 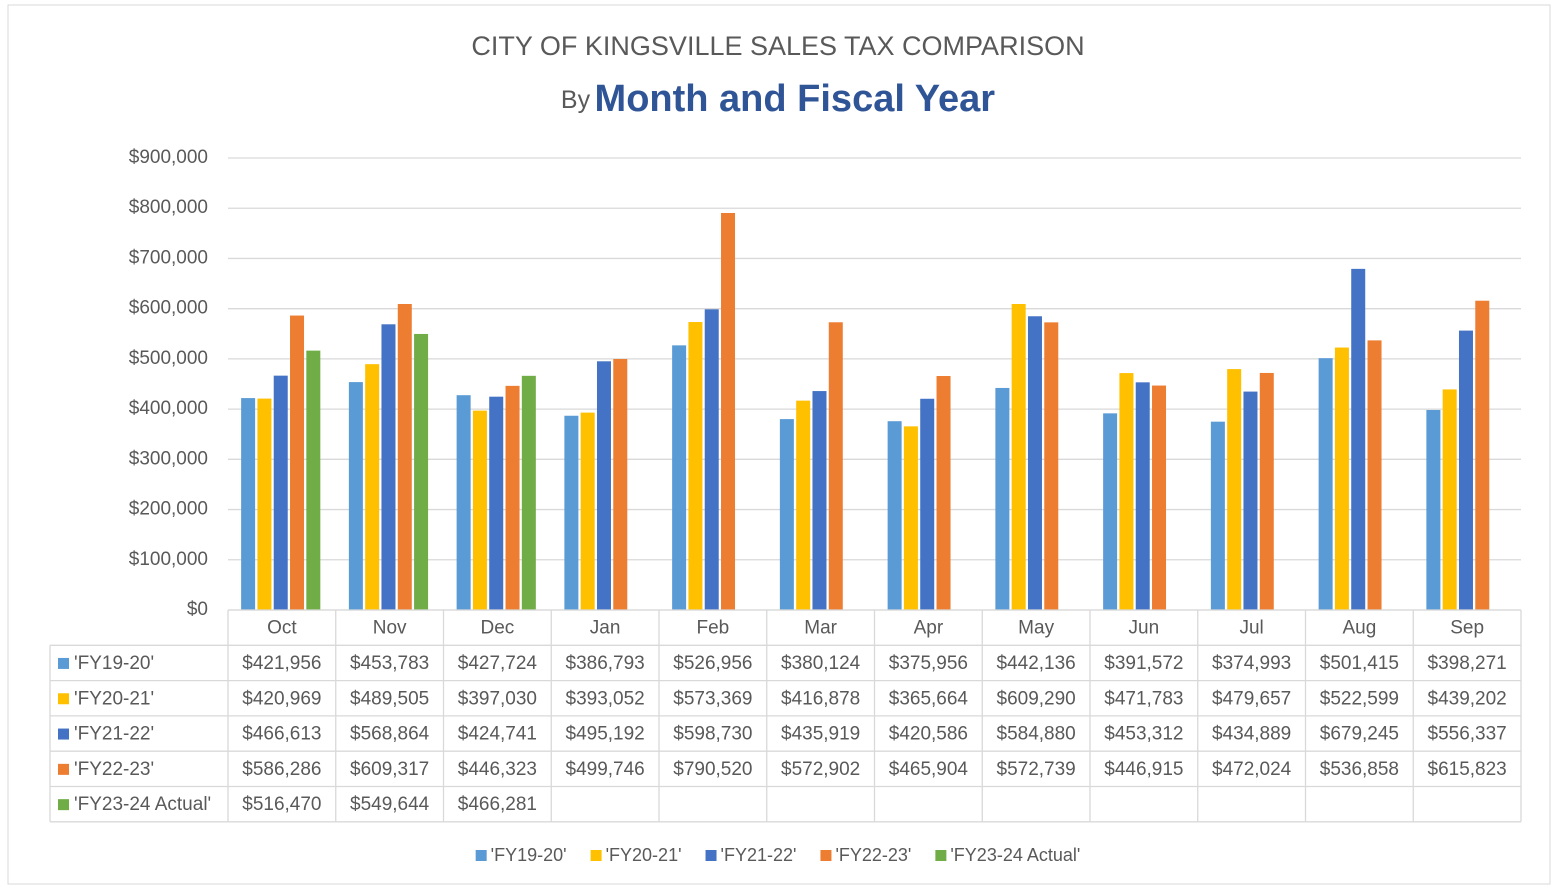 What do you see at coordinates (114, 734) in the screenshot?
I see `table-series-name: 'FY21-22'` at bounding box center [114, 734].